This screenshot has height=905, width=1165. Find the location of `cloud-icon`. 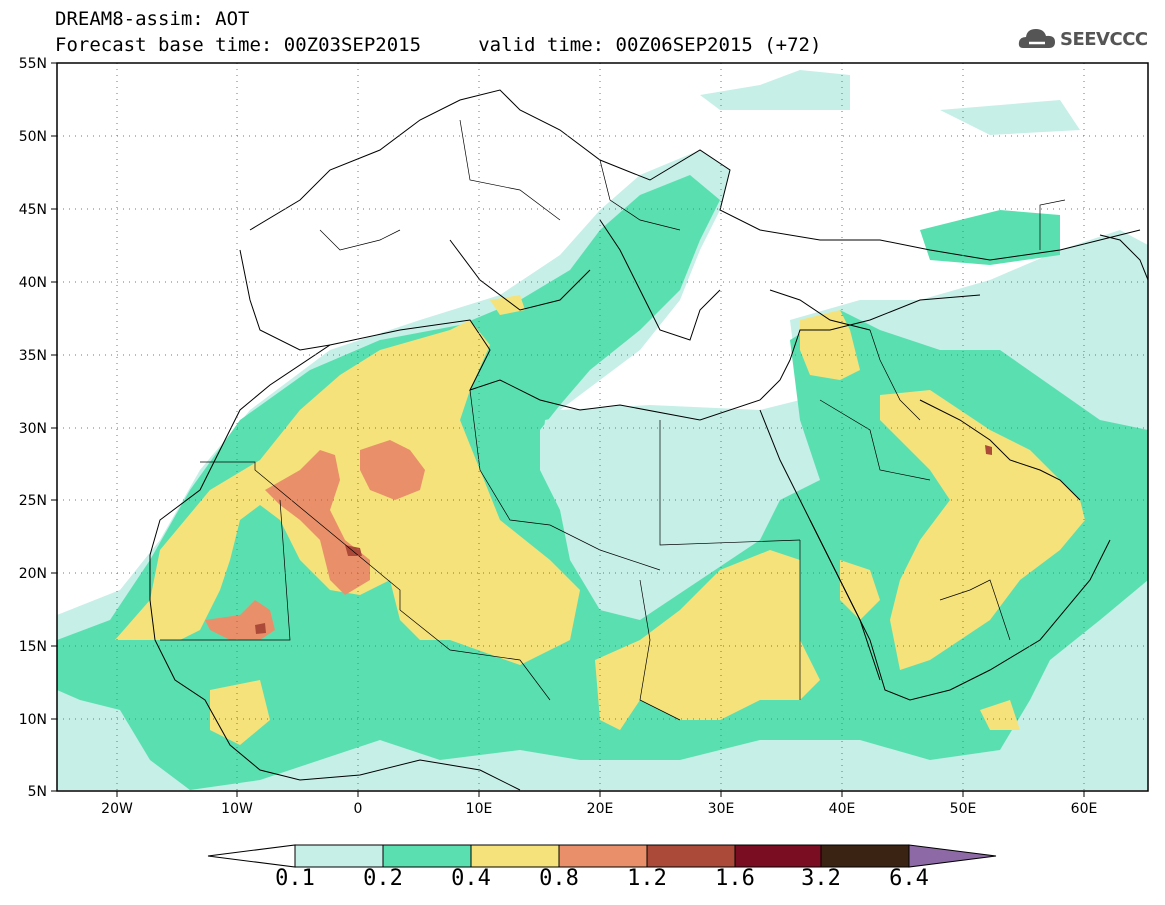

cloud-icon is located at coordinates (1036, 38).